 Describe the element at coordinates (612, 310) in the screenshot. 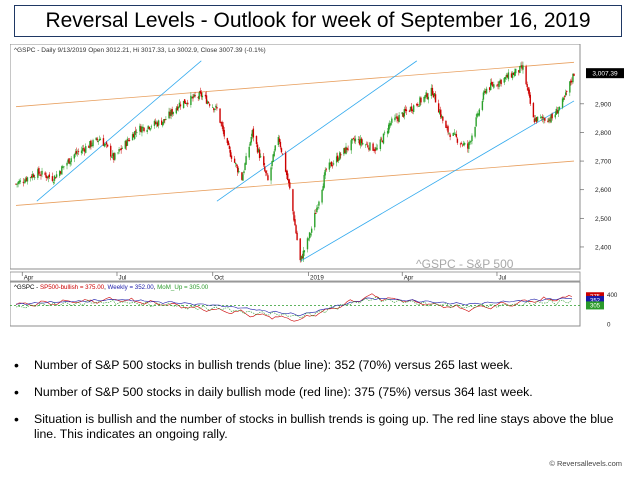

I see `breadth-y-axis: 400 0` at that location.